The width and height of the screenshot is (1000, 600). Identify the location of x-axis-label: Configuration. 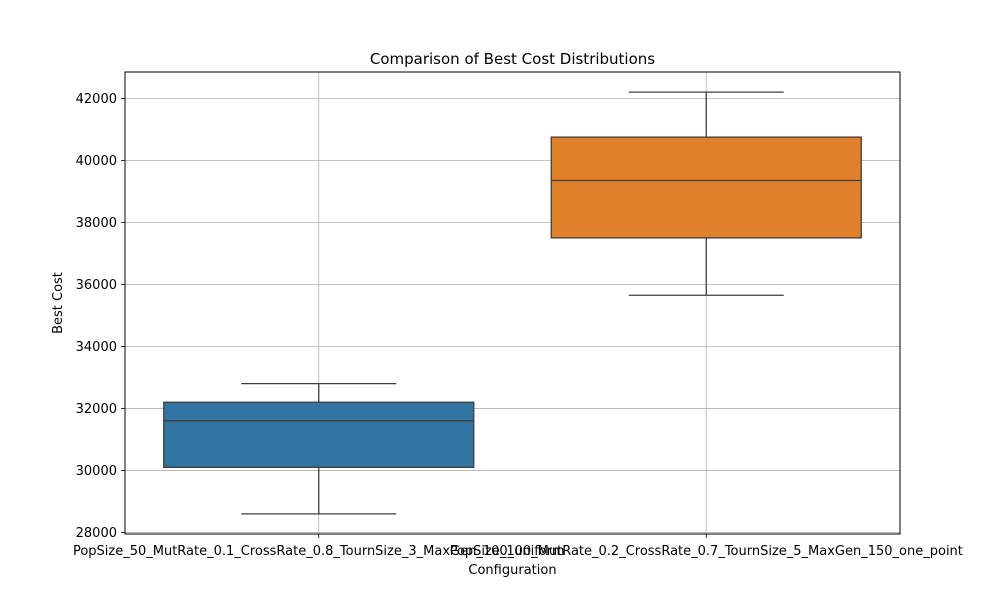
(512, 570).